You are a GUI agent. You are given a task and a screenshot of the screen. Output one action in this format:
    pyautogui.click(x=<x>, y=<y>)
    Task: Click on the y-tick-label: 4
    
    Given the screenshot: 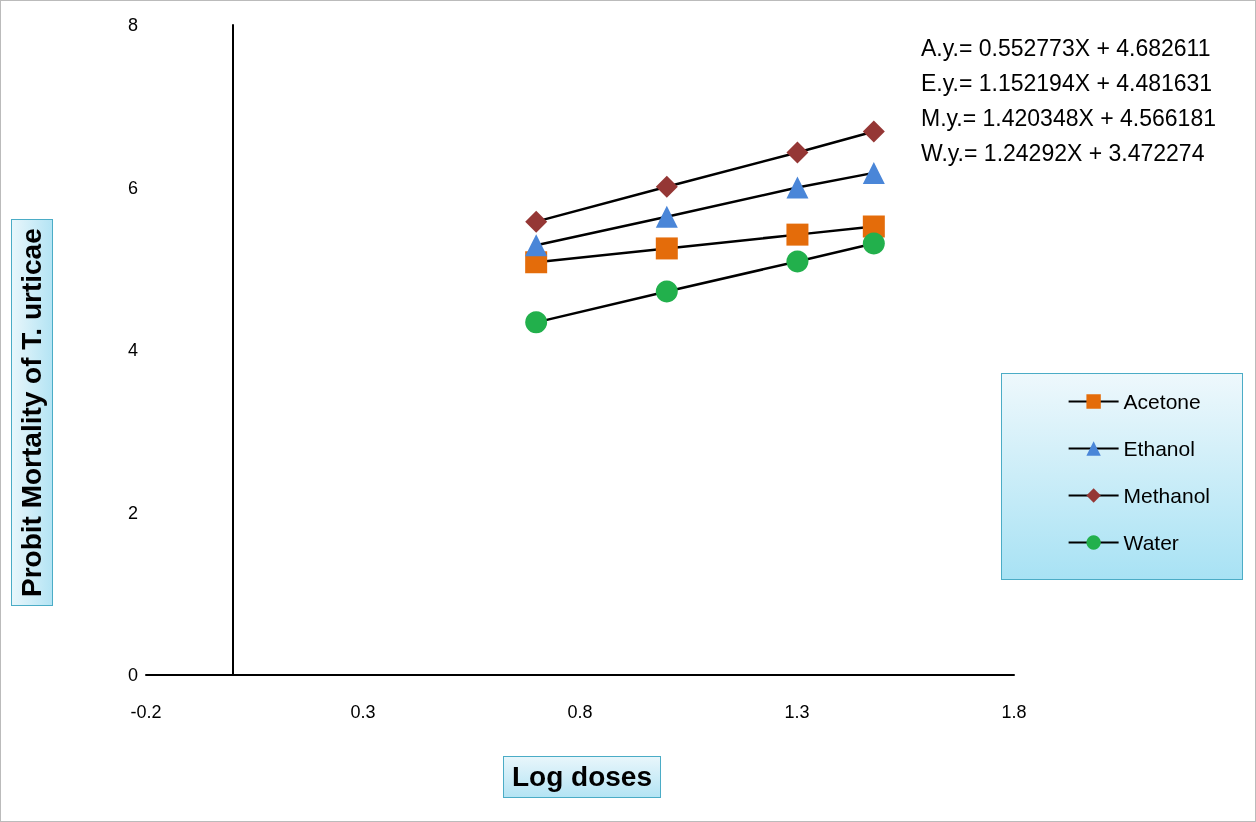 What is the action you would take?
    pyautogui.click(x=132, y=350)
    